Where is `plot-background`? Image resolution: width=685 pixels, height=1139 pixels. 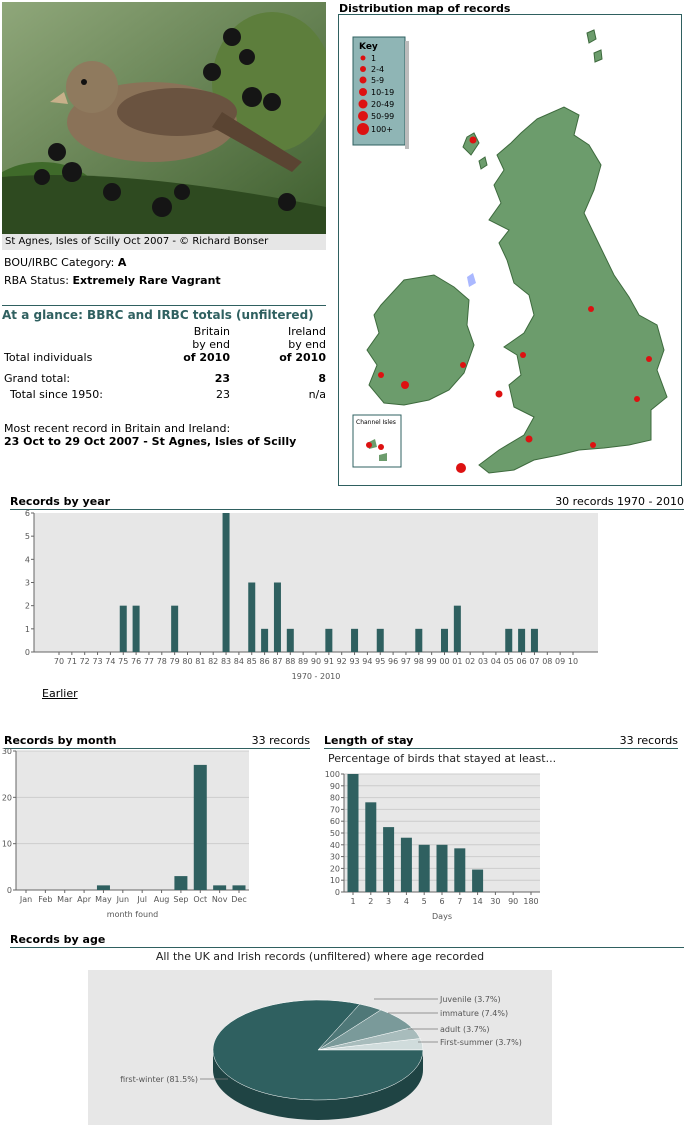
plot-background is located at coordinates (316, 582).